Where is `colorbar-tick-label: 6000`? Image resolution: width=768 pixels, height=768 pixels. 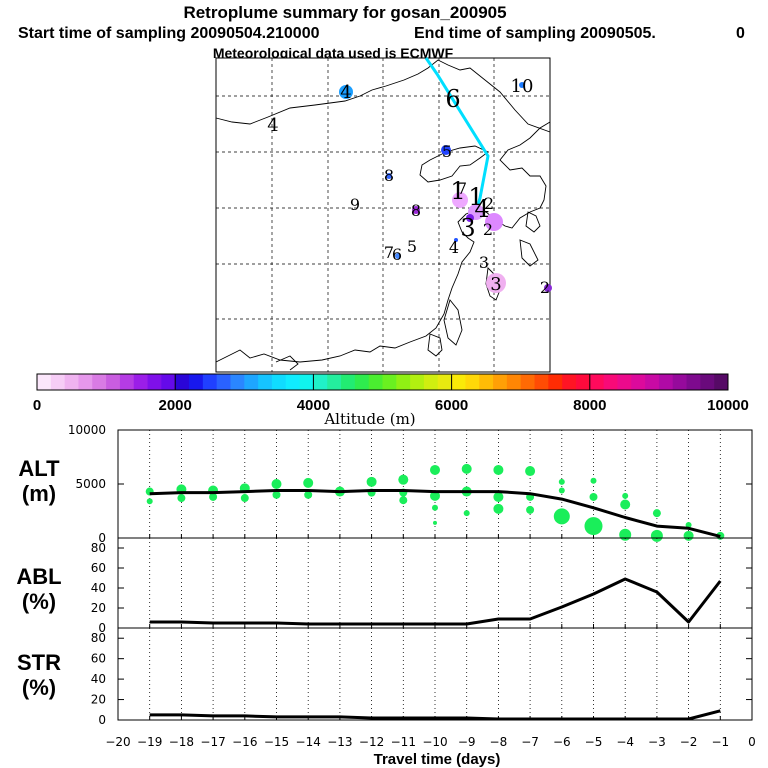
colorbar-tick-label: 6000 is located at coordinates (451, 405).